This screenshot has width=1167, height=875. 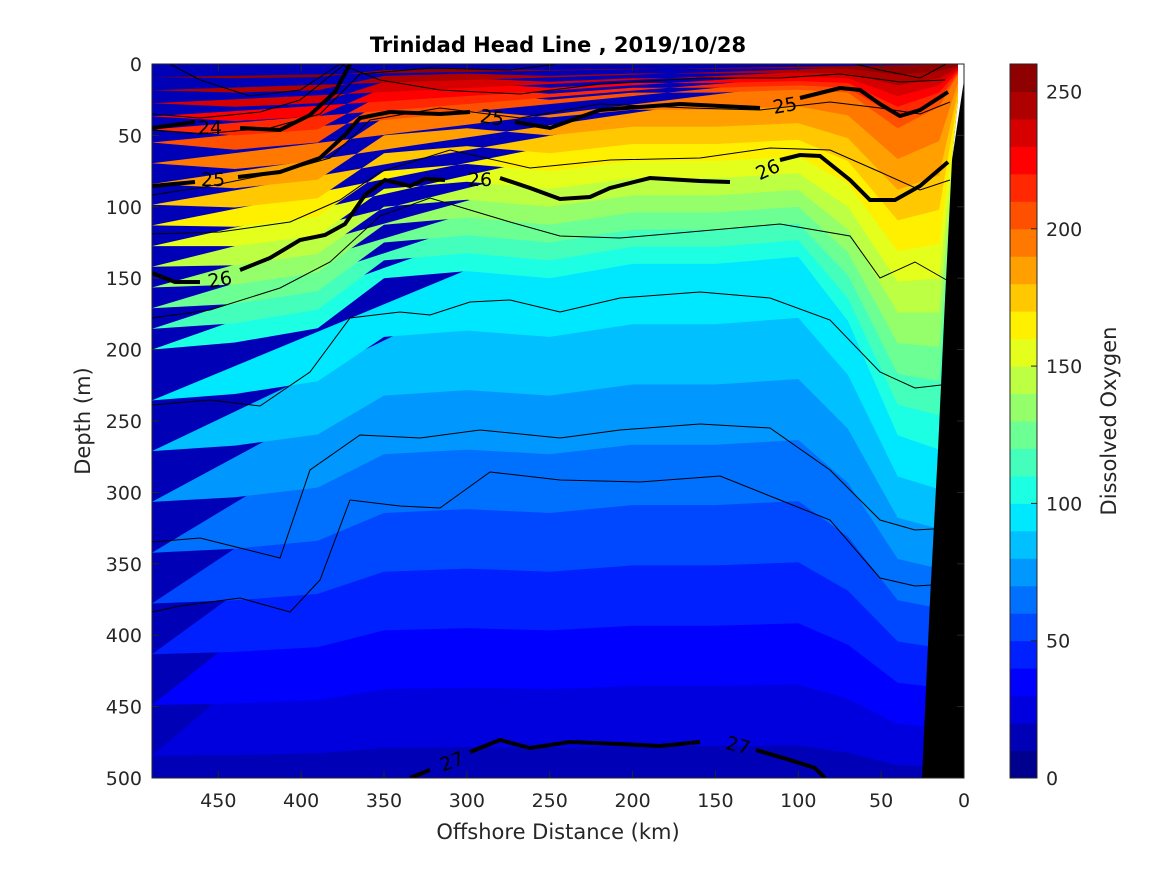 I want to click on contour-25-left, so click(x=551, y=136).